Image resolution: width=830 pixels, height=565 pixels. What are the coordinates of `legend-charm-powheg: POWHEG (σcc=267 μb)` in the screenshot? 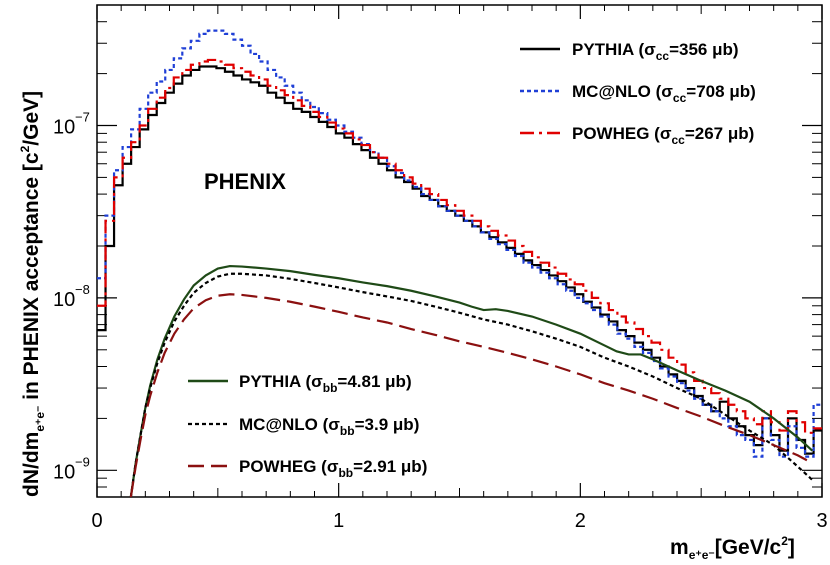 It's located at (637, 135).